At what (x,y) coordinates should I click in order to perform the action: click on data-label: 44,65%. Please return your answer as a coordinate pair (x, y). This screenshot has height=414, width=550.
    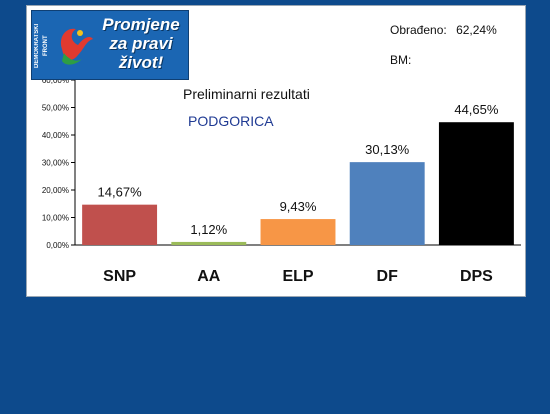
    Looking at the image, I should click on (476, 109).